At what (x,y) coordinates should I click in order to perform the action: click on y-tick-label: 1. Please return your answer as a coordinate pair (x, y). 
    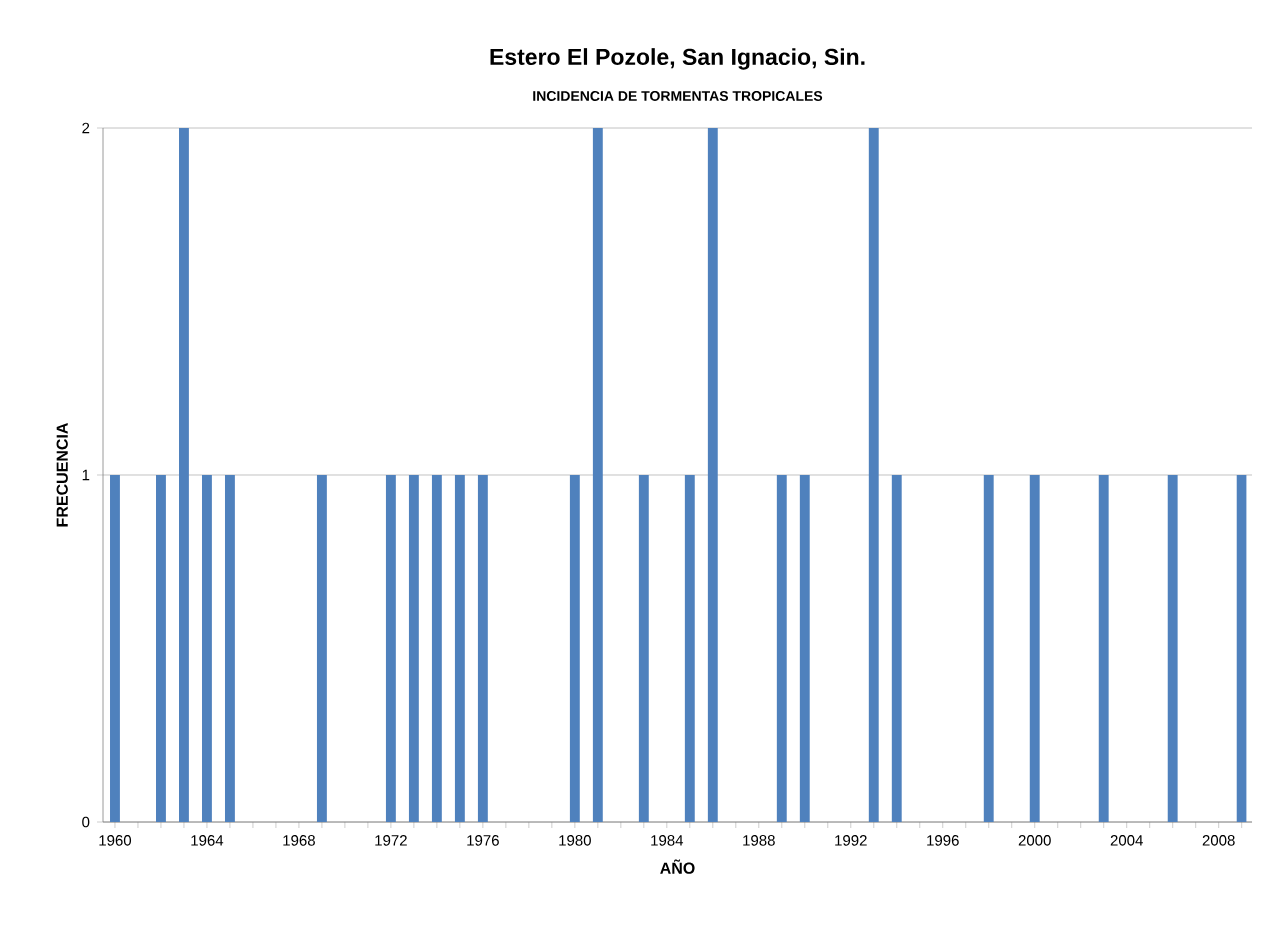
    Looking at the image, I should click on (86, 475).